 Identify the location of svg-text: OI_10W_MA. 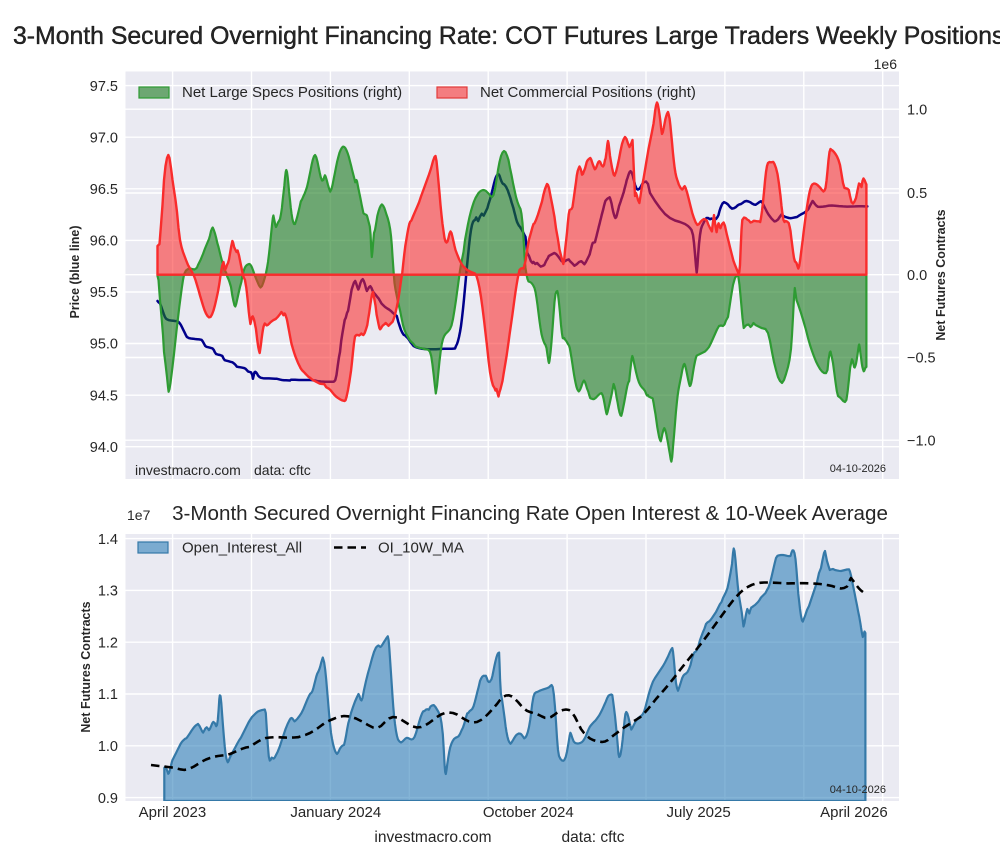
(421, 548).